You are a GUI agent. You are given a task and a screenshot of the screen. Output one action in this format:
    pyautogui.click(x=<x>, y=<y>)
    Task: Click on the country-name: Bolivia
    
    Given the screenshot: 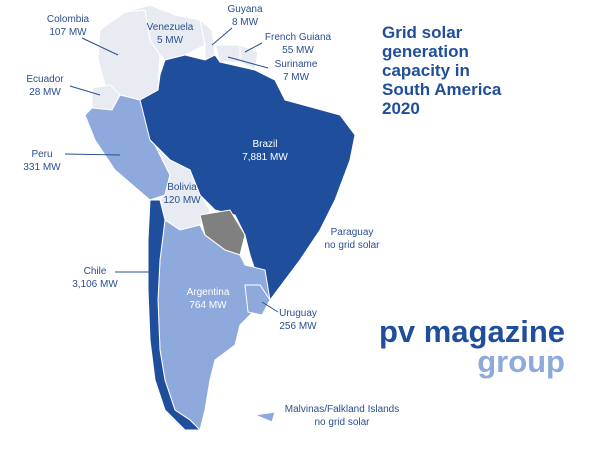 What is the action you would take?
    pyautogui.click(x=182, y=187)
    